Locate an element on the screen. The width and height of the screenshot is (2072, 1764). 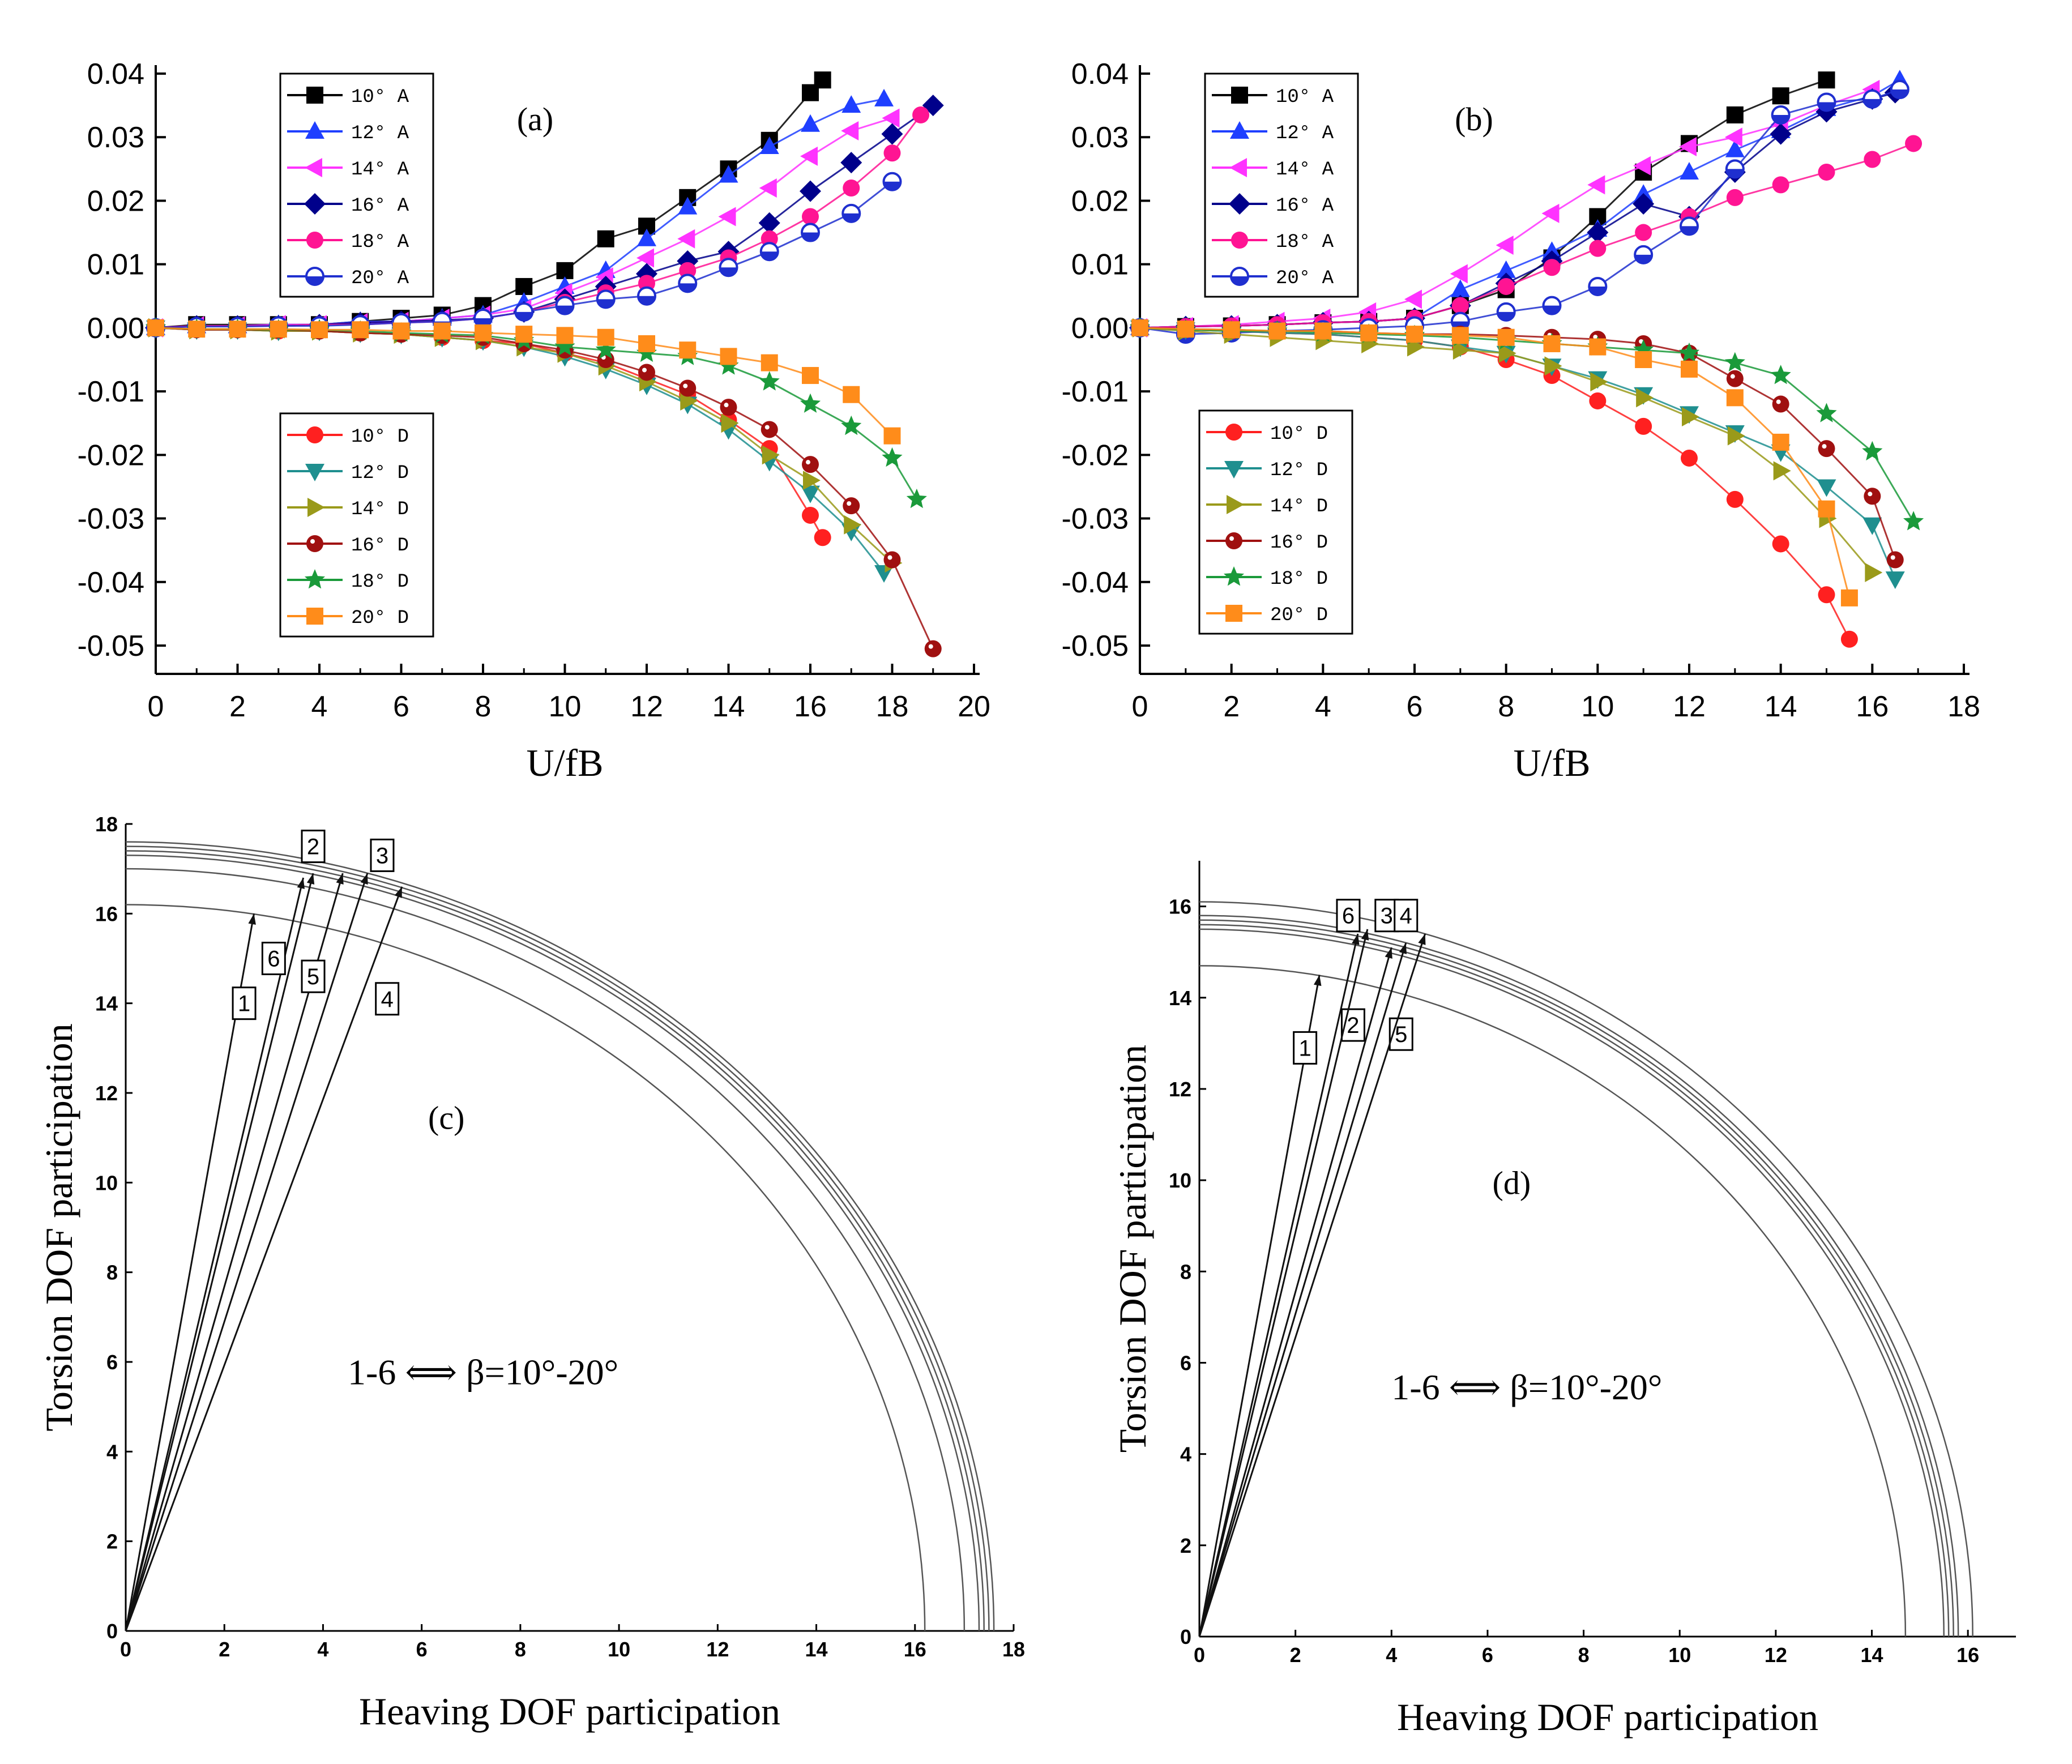
vector-6: 6 is located at coordinates (1283, 1268).